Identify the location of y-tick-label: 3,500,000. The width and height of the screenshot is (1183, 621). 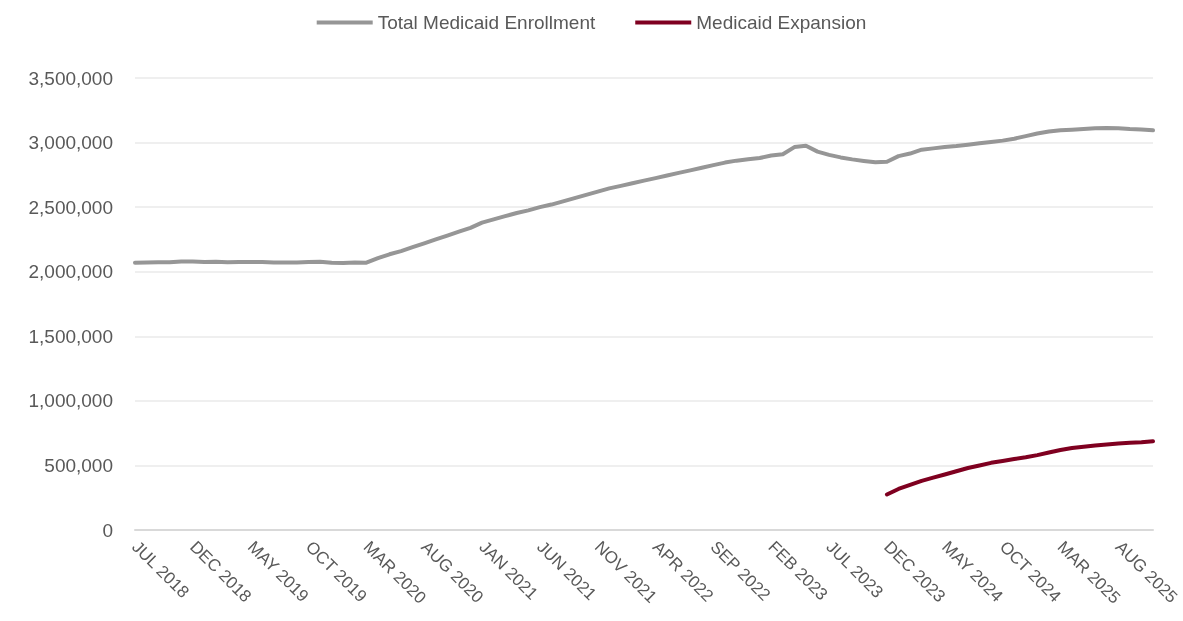
(70, 78).